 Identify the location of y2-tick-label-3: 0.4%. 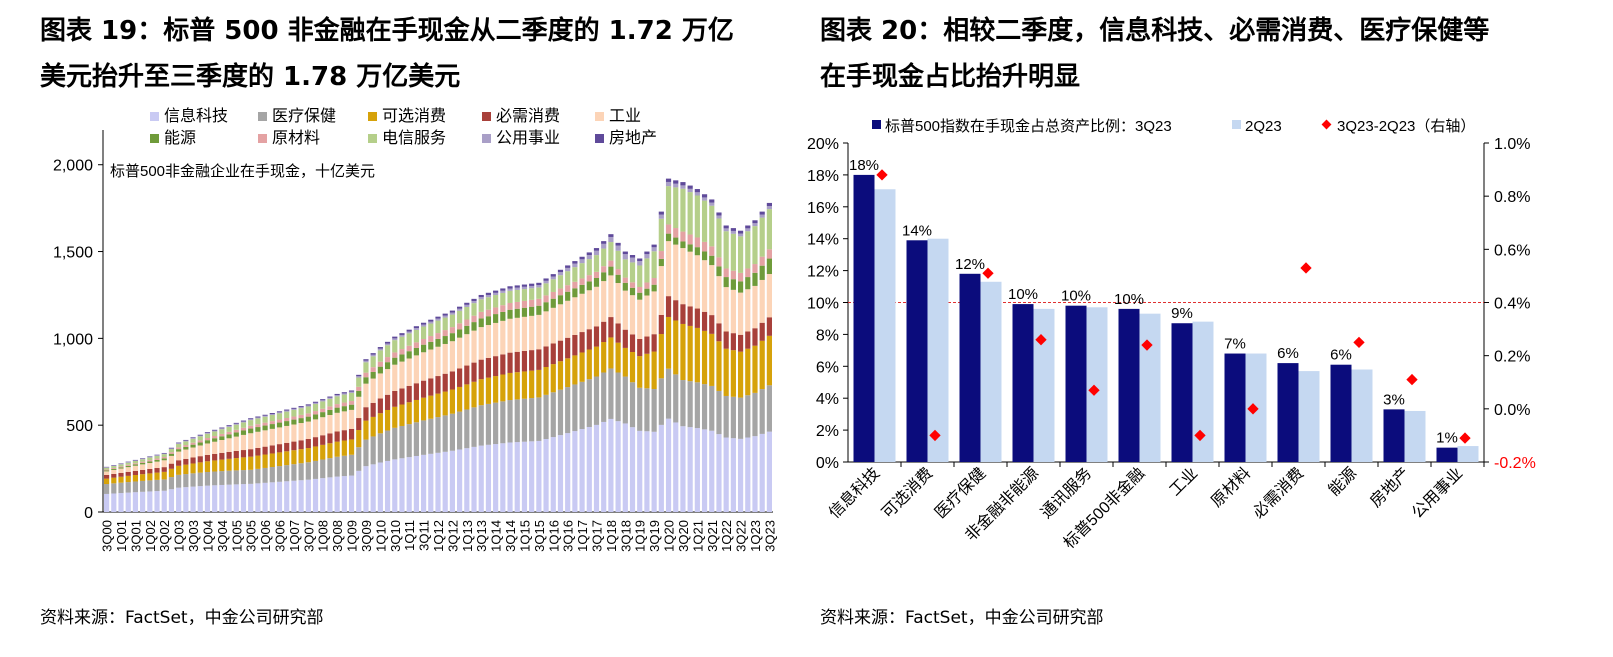
(1512, 304).